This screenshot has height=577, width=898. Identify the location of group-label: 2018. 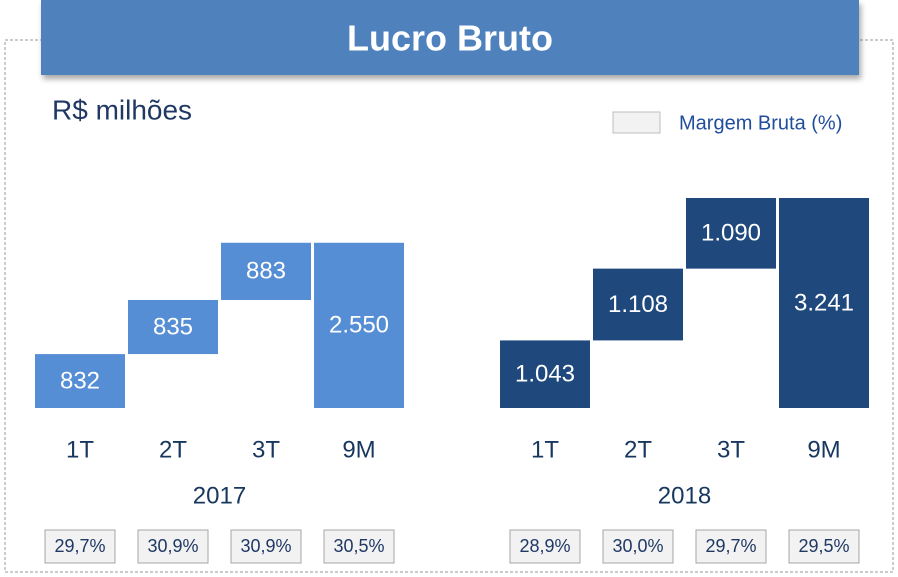
(684, 495).